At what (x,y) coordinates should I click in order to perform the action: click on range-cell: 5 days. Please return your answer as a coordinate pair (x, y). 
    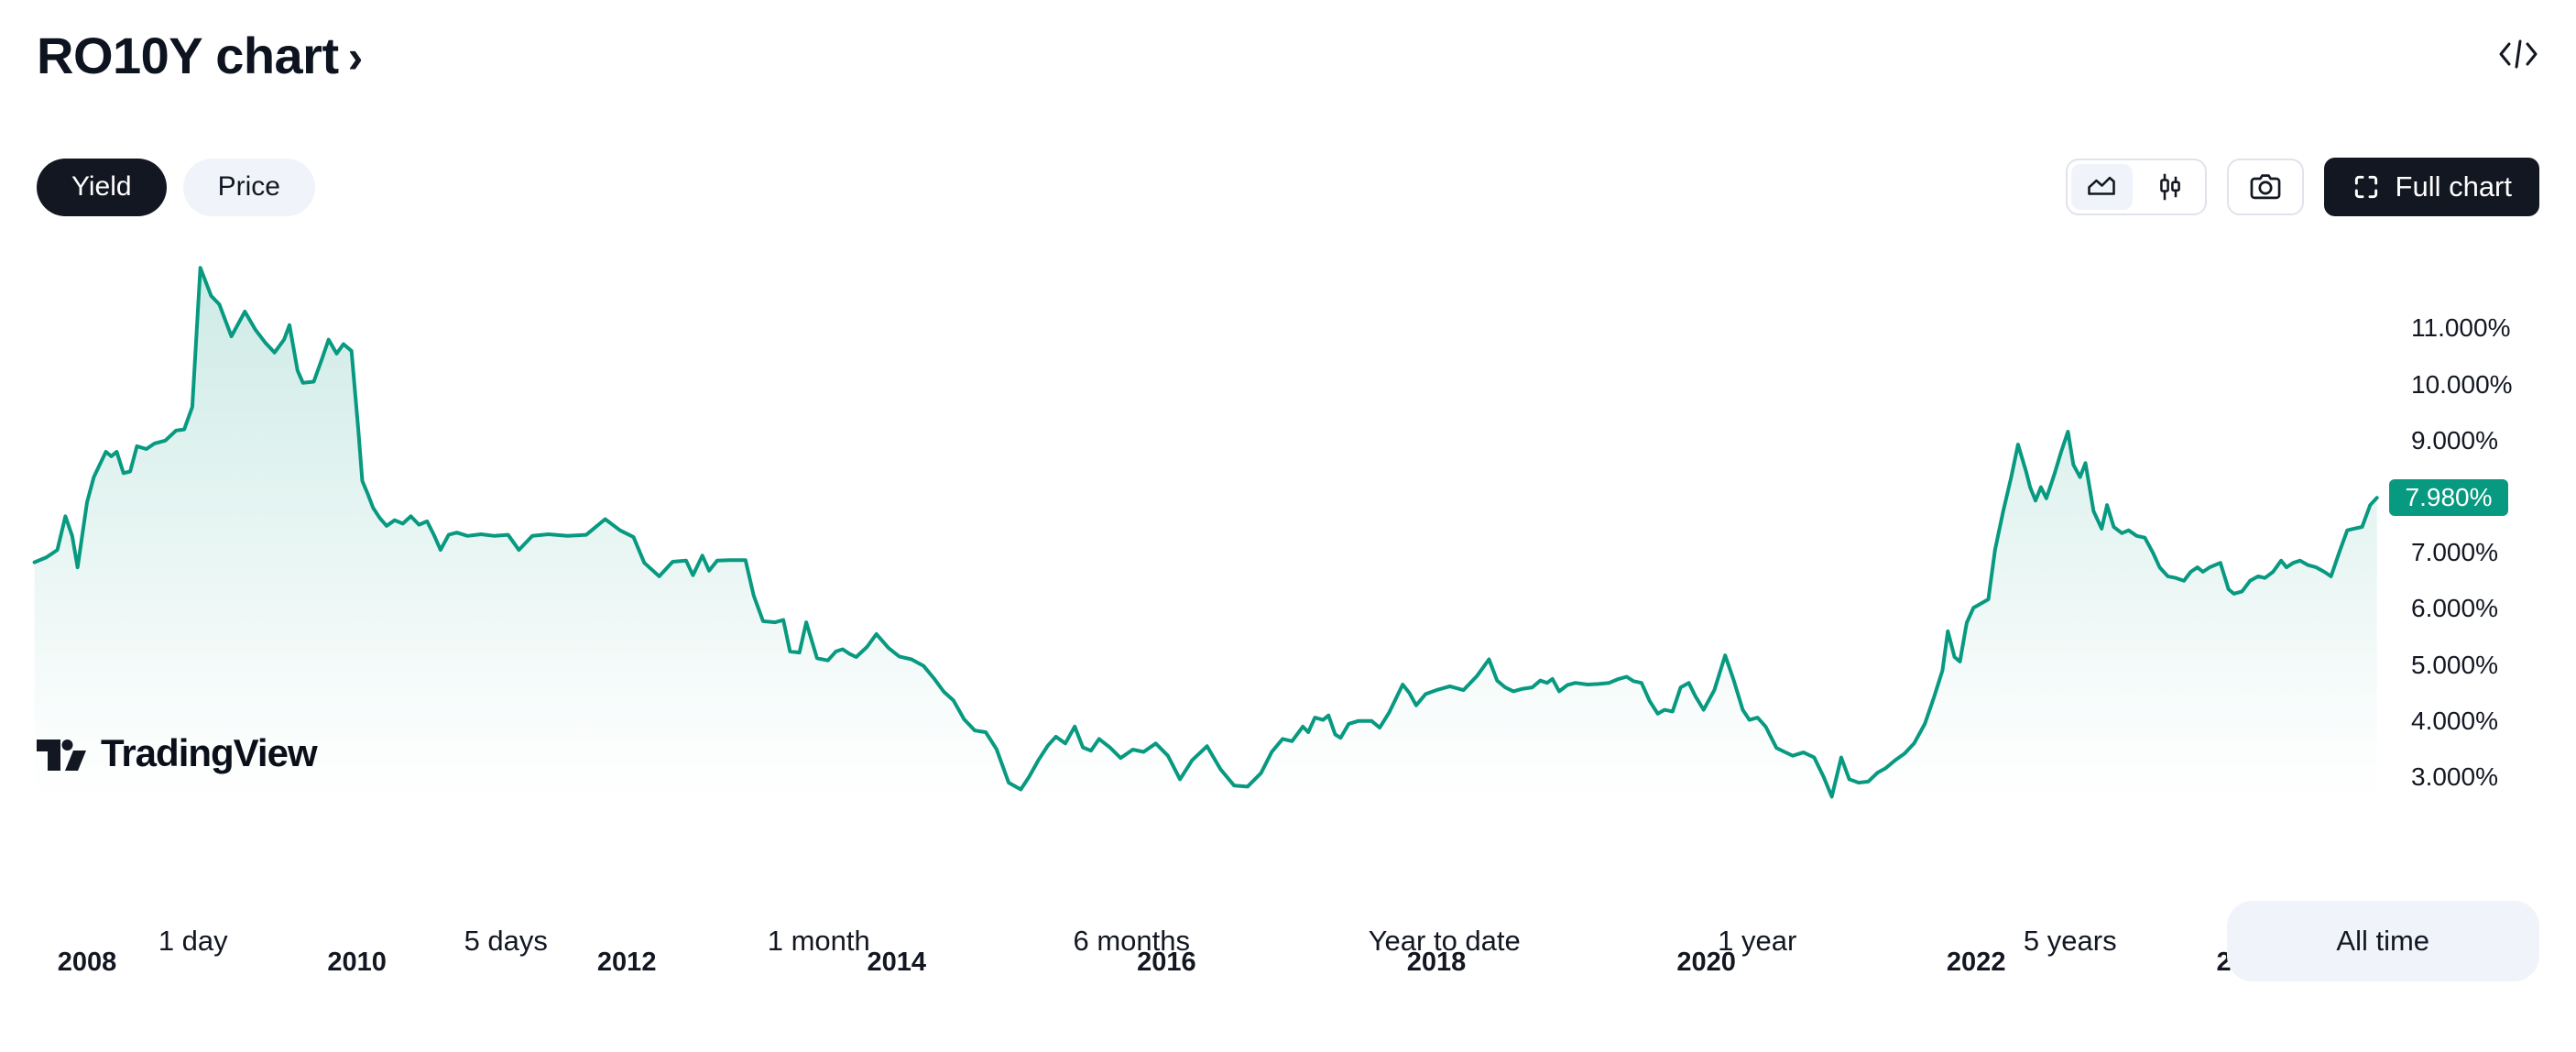
    Looking at the image, I should click on (507, 941).